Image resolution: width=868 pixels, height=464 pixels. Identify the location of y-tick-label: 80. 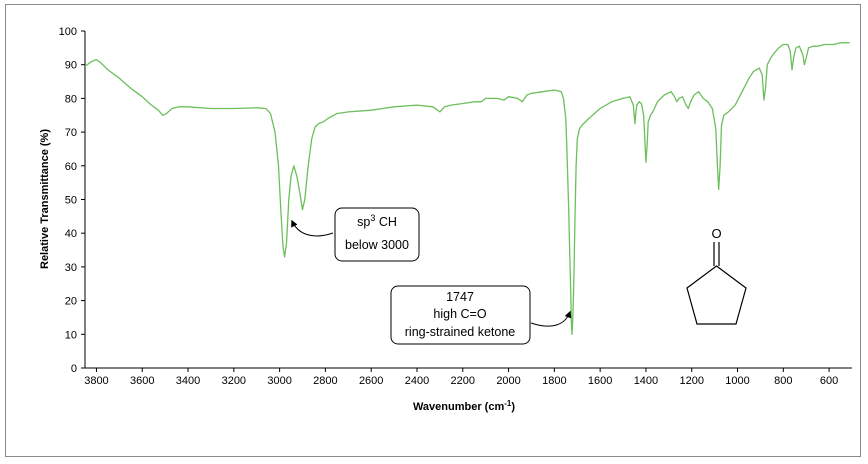
(71, 99).